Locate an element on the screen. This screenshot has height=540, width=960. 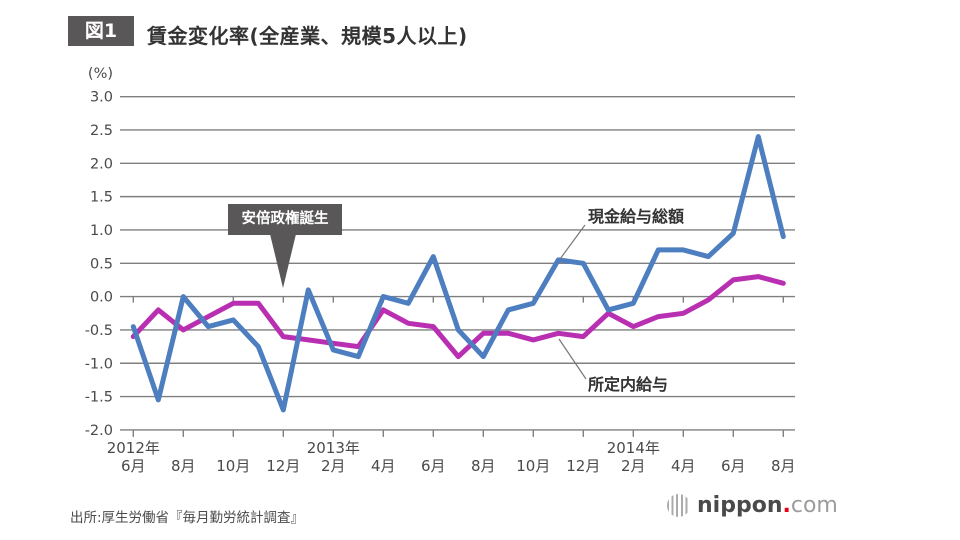
series-label-scheduled-earnings: 所定内給与 is located at coordinates (628, 384).